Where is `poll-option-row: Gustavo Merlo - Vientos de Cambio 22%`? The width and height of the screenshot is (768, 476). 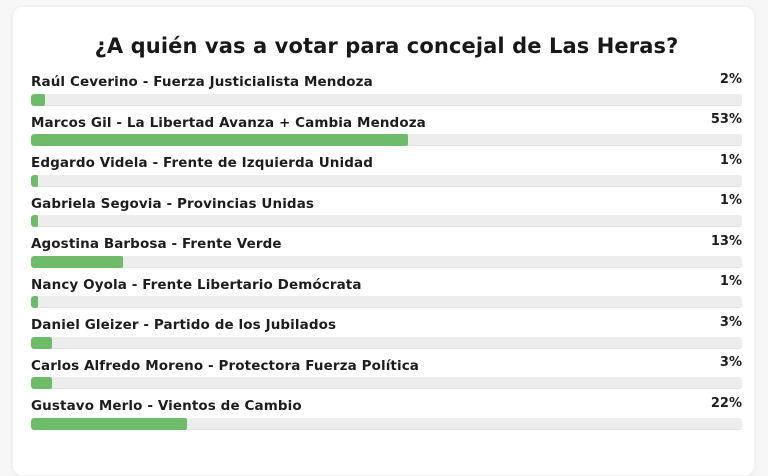
poll-option-row: Gustavo Merlo - Vientos de Cambio 22% is located at coordinates (386, 412).